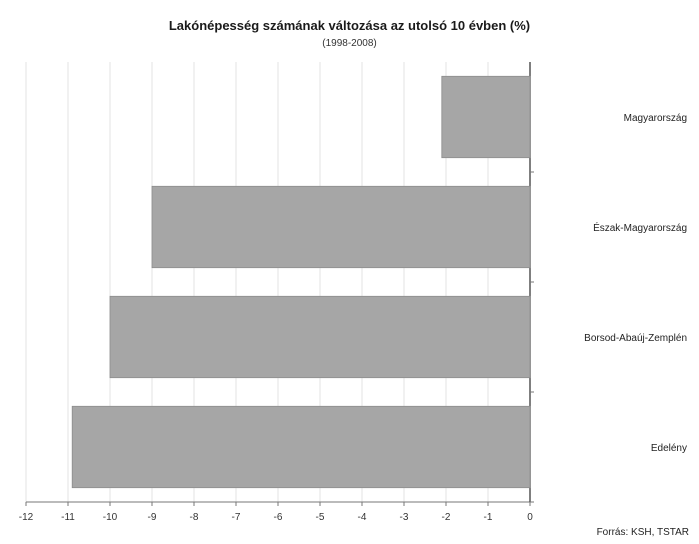 This screenshot has height=544, width=699. What do you see at coordinates (152, 517) in the screenshot?
I see `x-tick-label: -9` at bounding box center [152, 517].